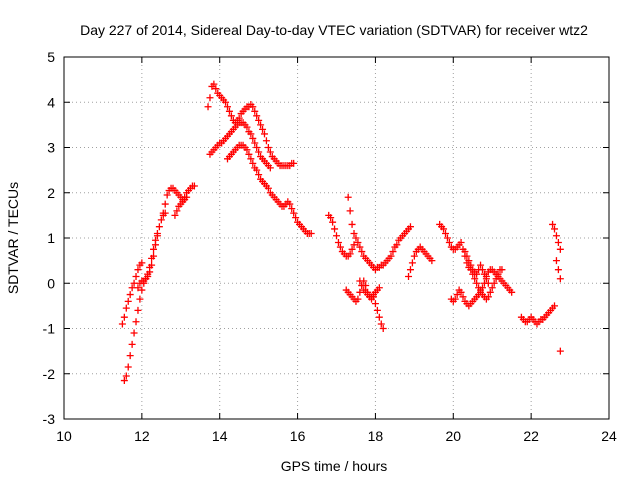 Image resolution: width=640 pixels, height=480 pixels. I want to click on x-tick-label: 20, so click(453, 436).